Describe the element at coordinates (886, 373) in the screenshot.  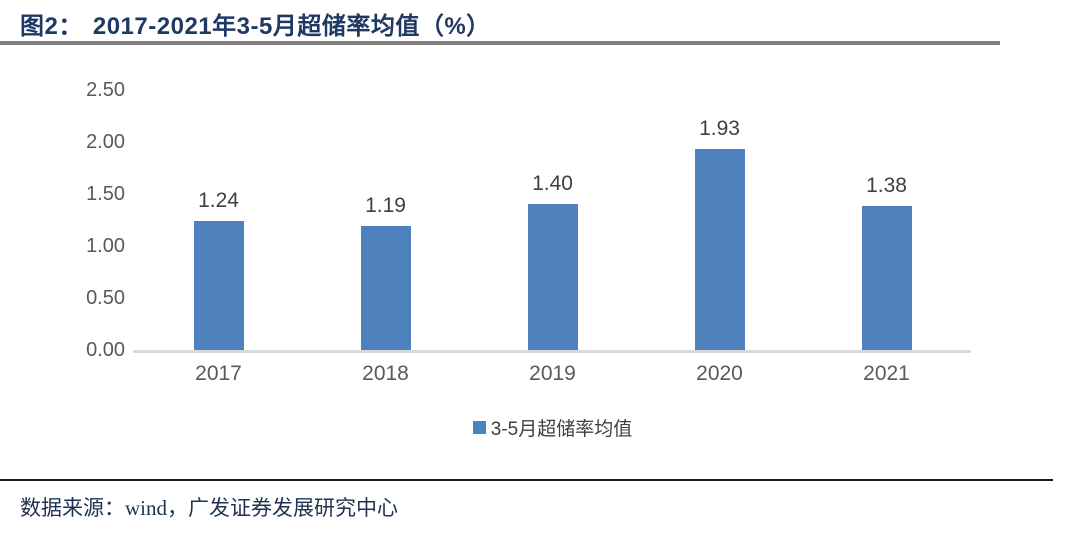
I see `x-axis-tick-label: 2021` at that location.